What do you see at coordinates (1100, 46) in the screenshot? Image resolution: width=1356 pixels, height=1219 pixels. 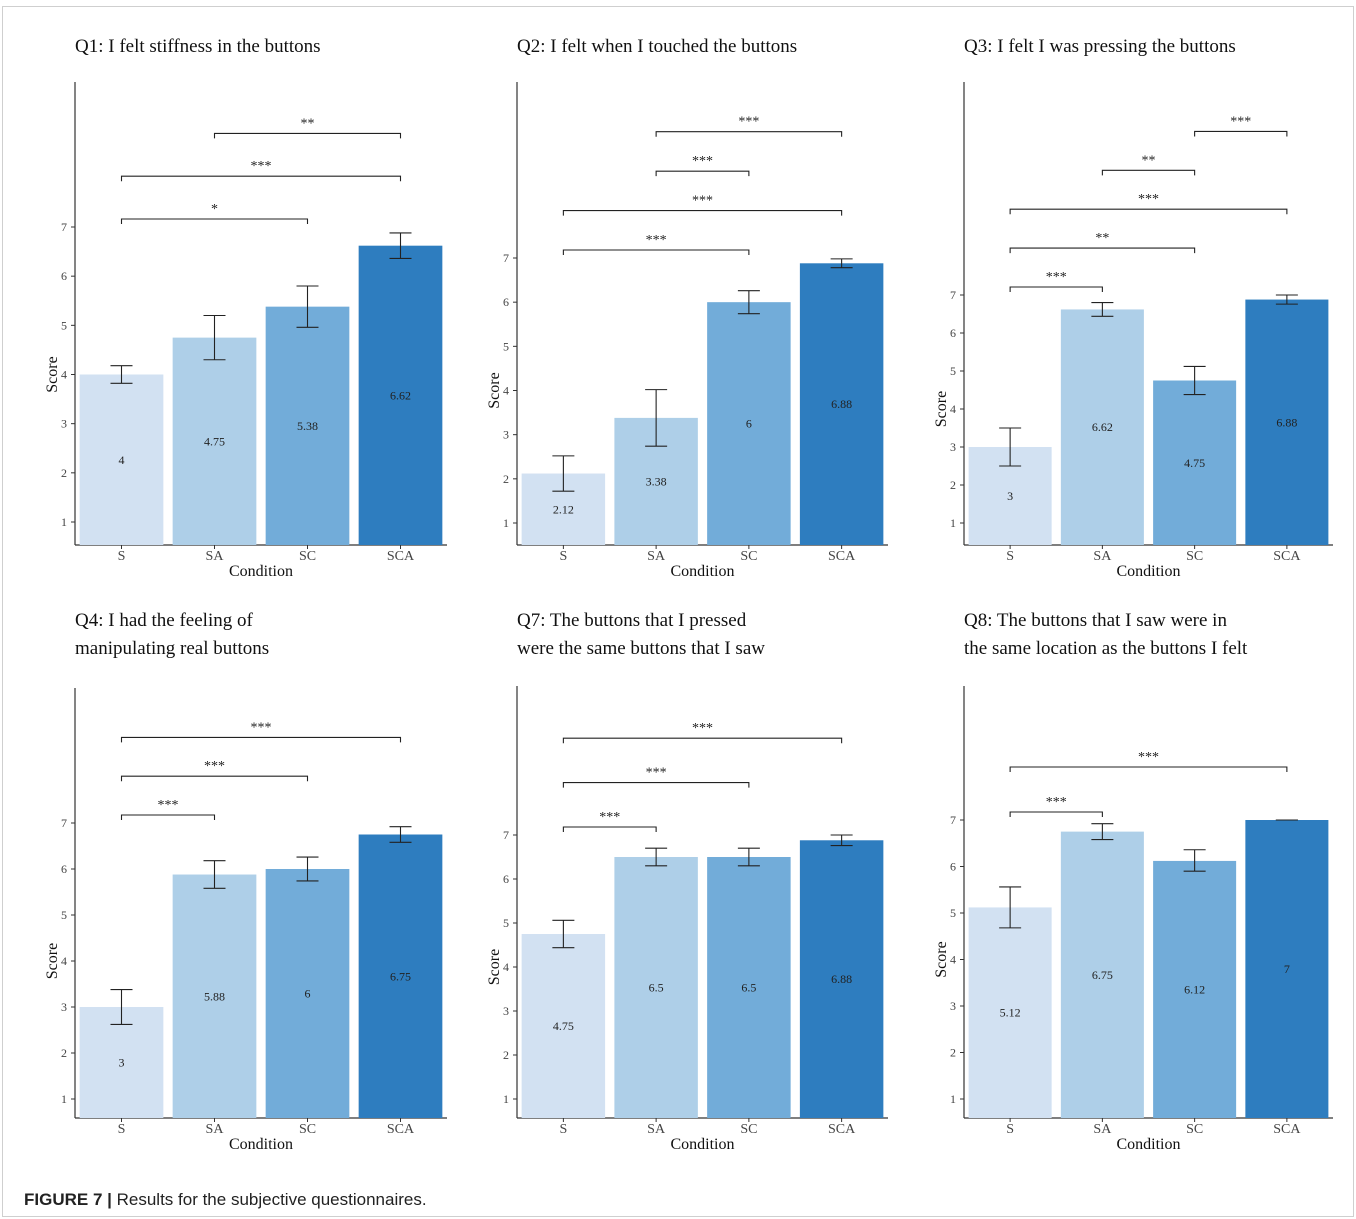 I see `chart-title: Q3: I felt I was pressing the buttons` at bounding box center [1100, 46].